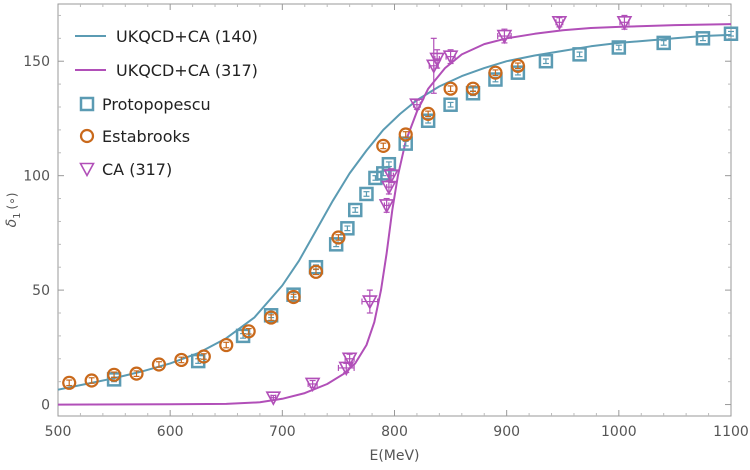  What do you see at coordinates (156, 104) in the screenshot?
I see `legend-label: Protopopescu` at bounding box center [156, 104].